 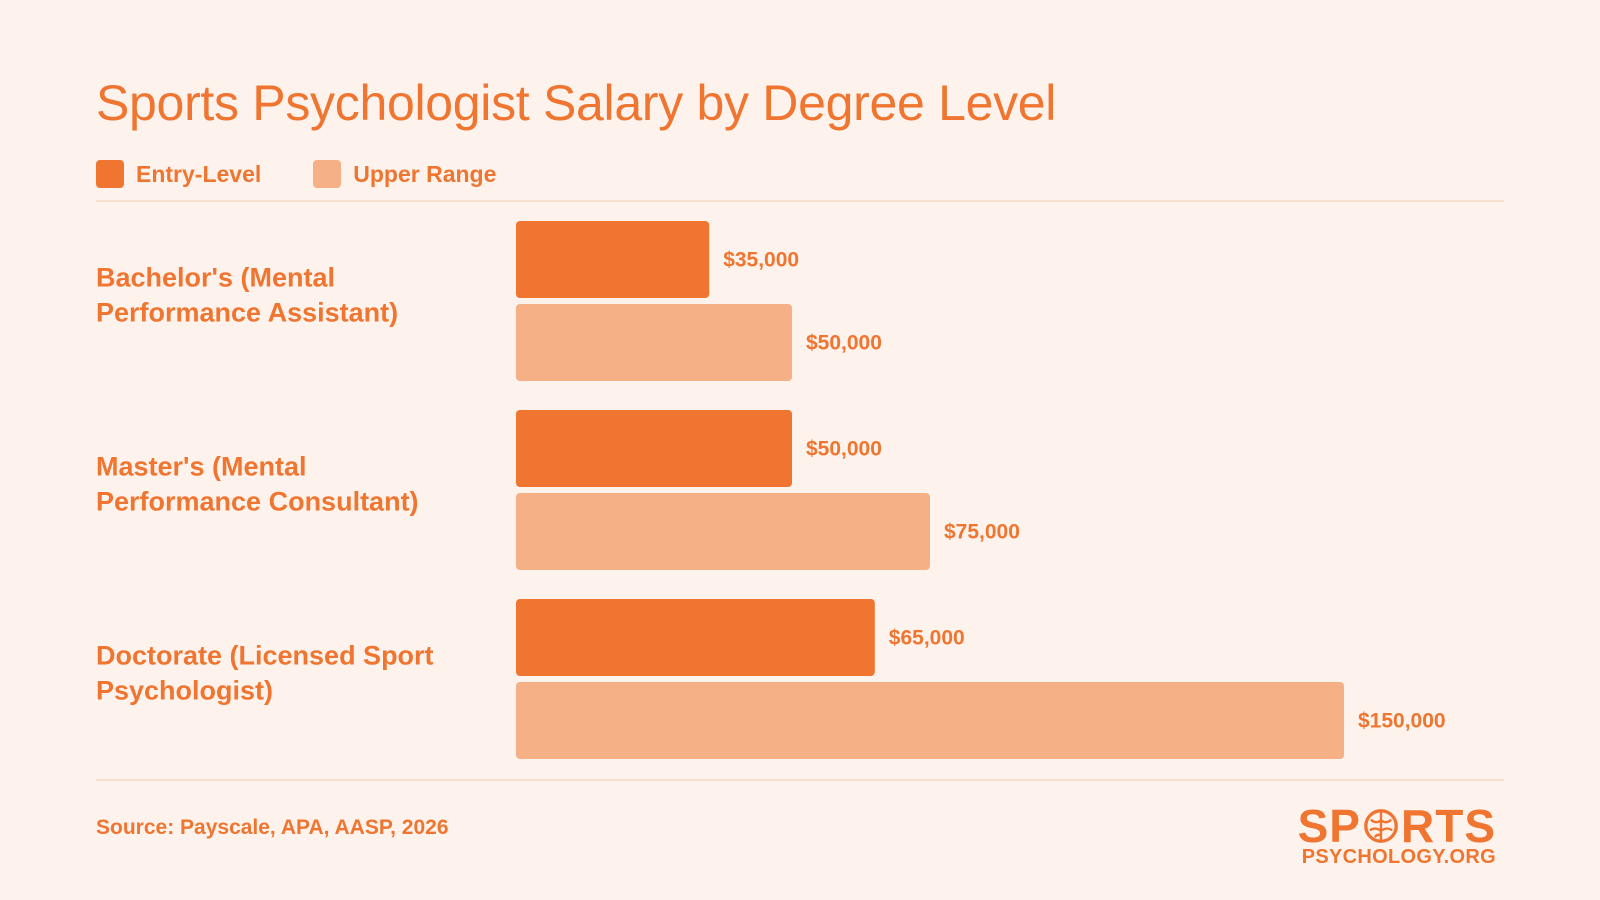 I want to click on logo-wordmark: SP RTS, so click(x=1396, y=826).